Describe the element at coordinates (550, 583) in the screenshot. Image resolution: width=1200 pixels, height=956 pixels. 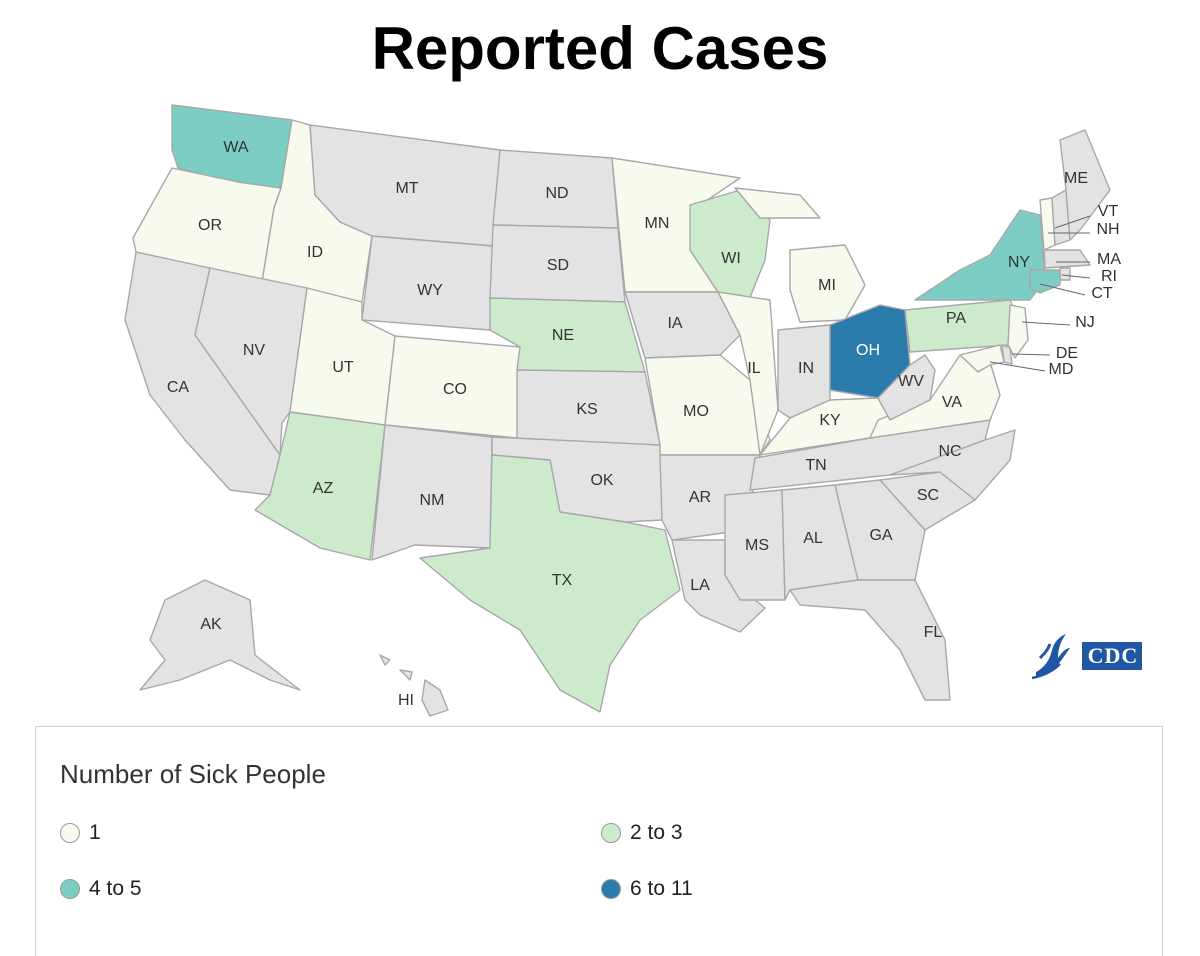
I see `state-tx` at that location.